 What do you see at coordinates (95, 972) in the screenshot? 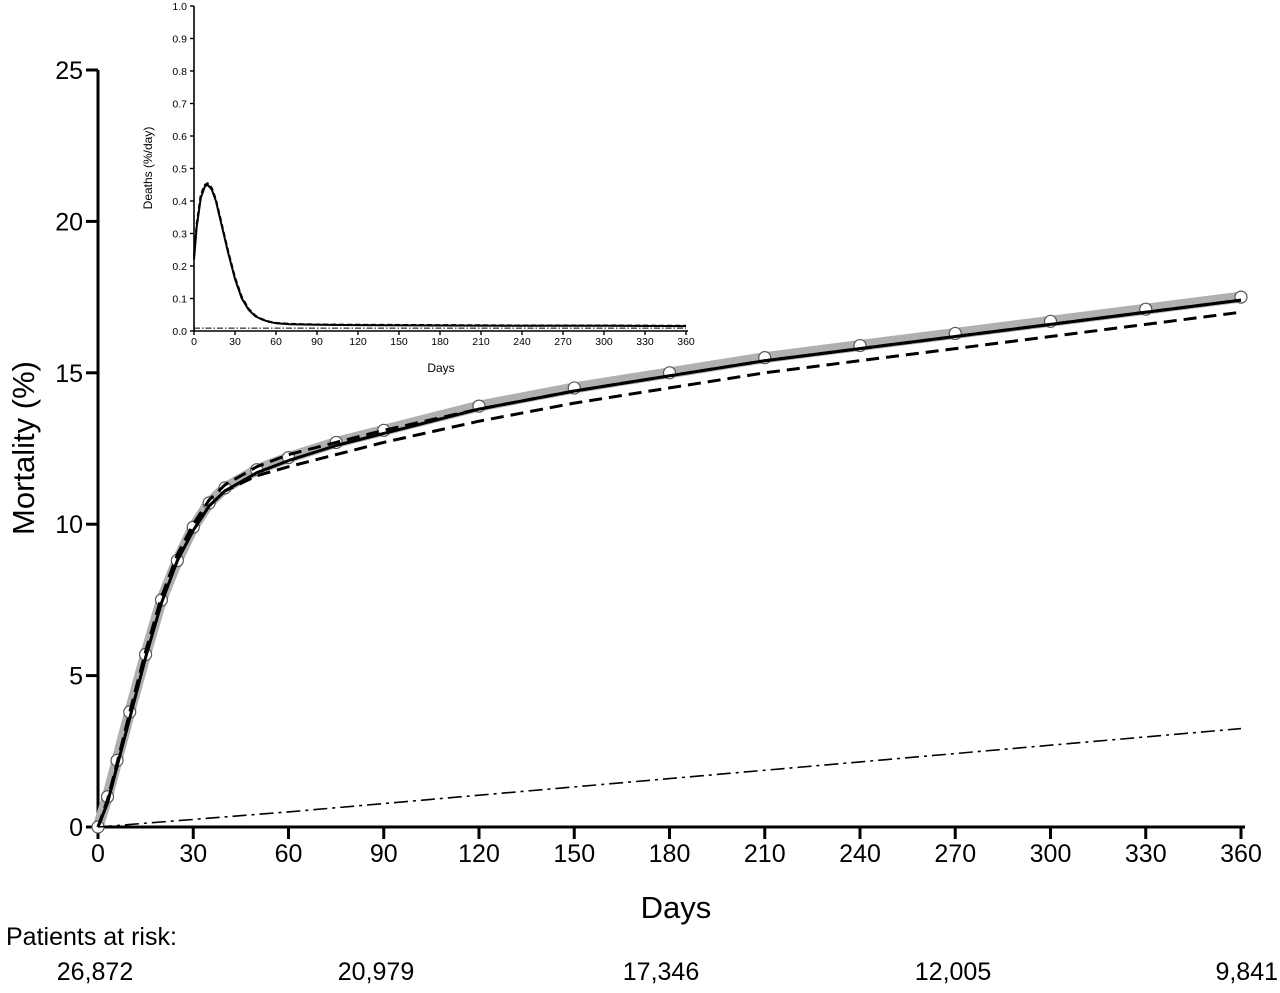
I see `patients-at-risk-value: 26,872` at bounding box center [95, 972].